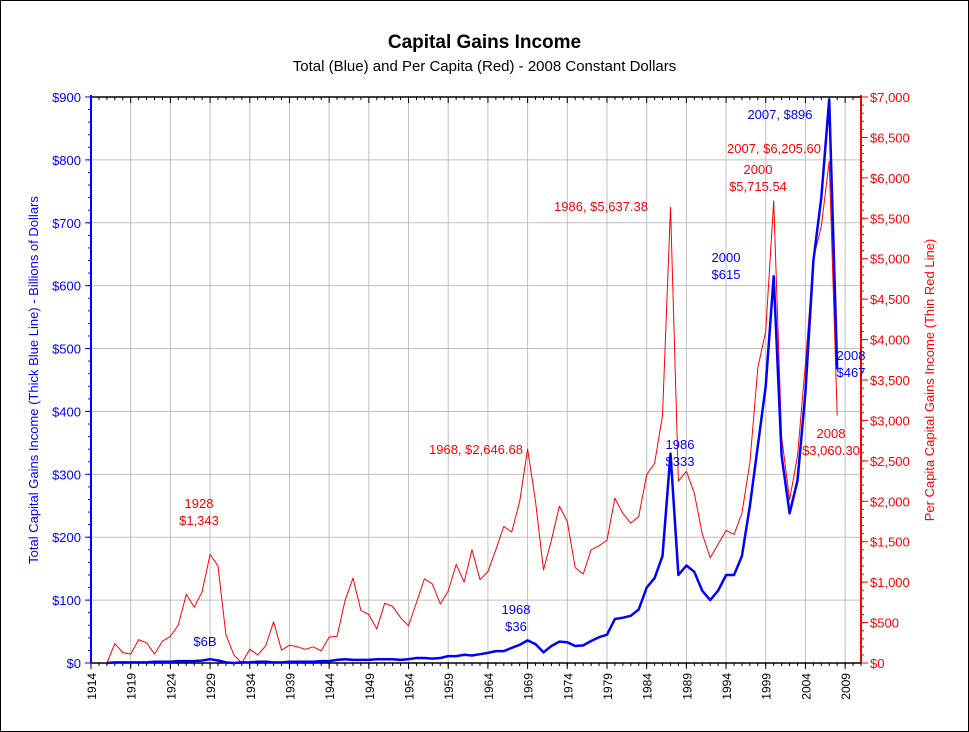 The image size is (969, 732). Describe the element at coordinates (66, 537) in the screenshot. I see `y-left-tick-label: $200` at that location.